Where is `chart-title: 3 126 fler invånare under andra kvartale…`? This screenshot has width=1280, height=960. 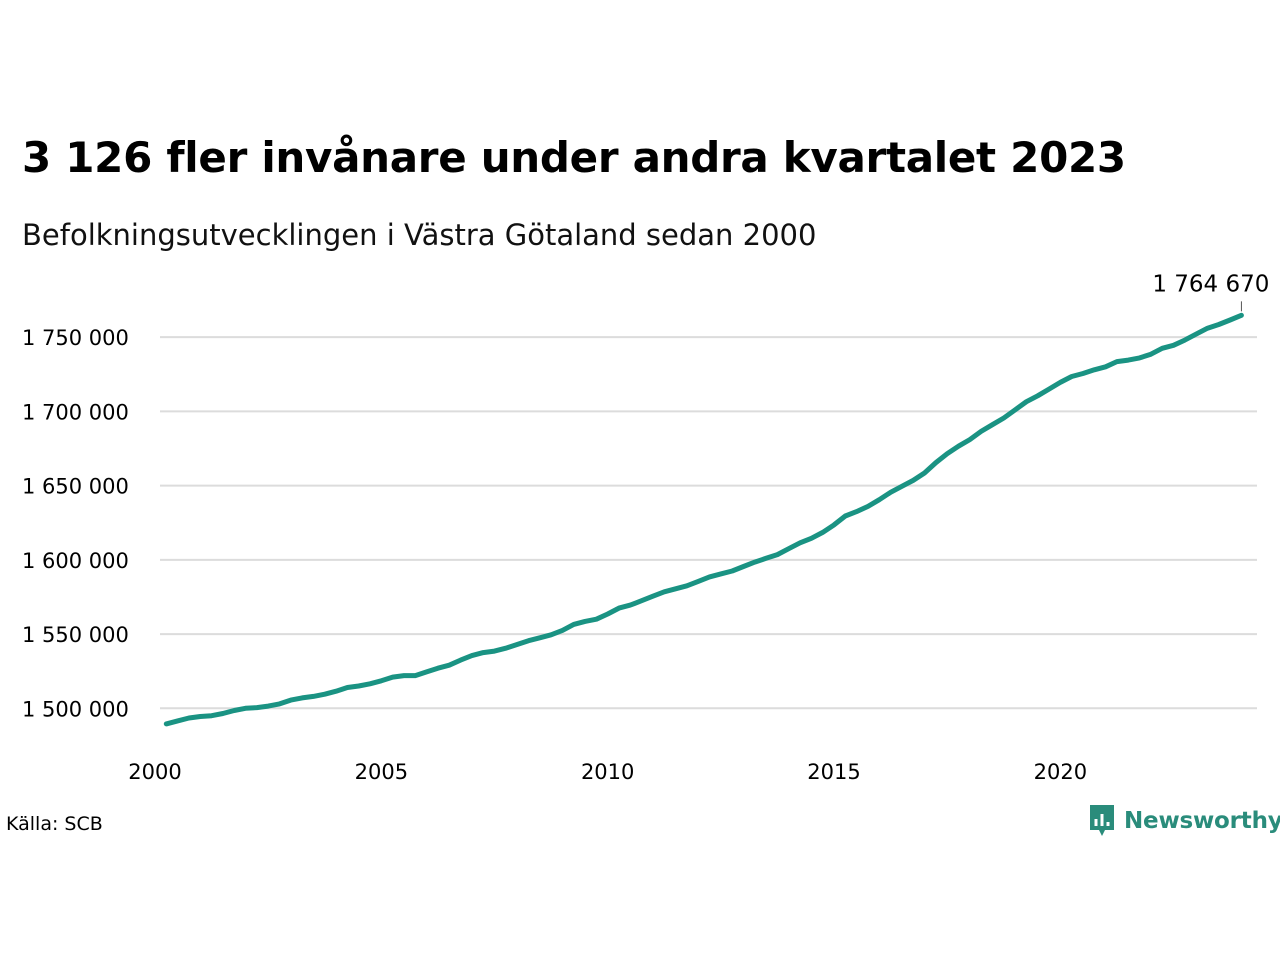 chart-title: 3 126 fler invånare under andra kvartale… is located at coordinates (574, 157).